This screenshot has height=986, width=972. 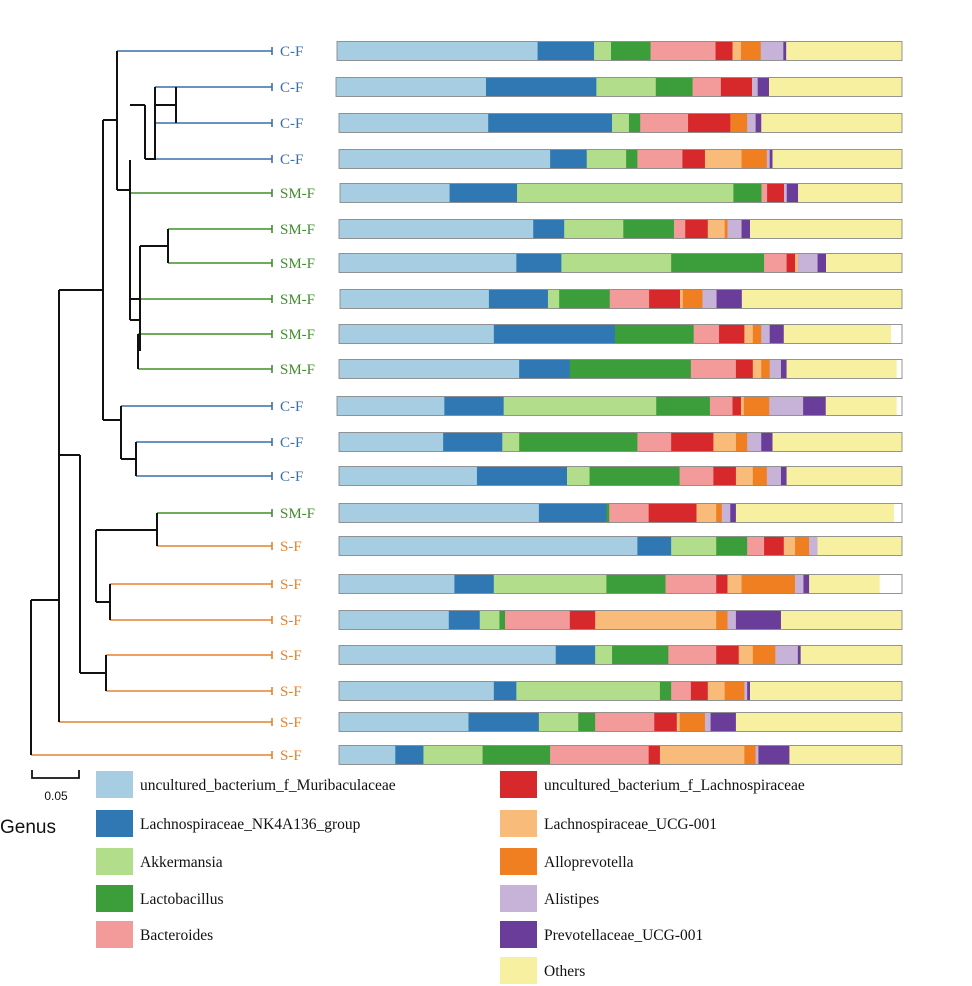 What do you see at coordinates (250, 824) in the screenshot?
I see `legend-label: Lachnospiraceae_NK4A136_group` at bounding box center [250, 824].